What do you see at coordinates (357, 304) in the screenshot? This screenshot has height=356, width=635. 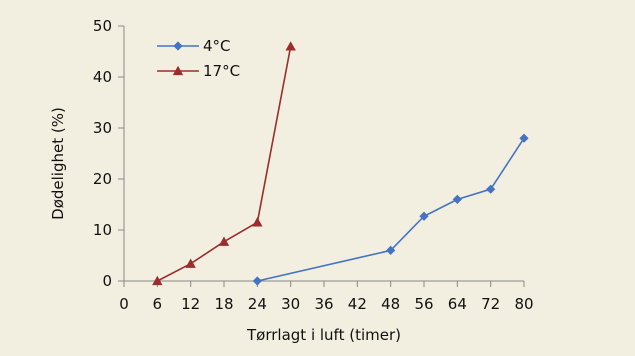 I see `x-tick-label: 42` at bounding box center [357, 304].